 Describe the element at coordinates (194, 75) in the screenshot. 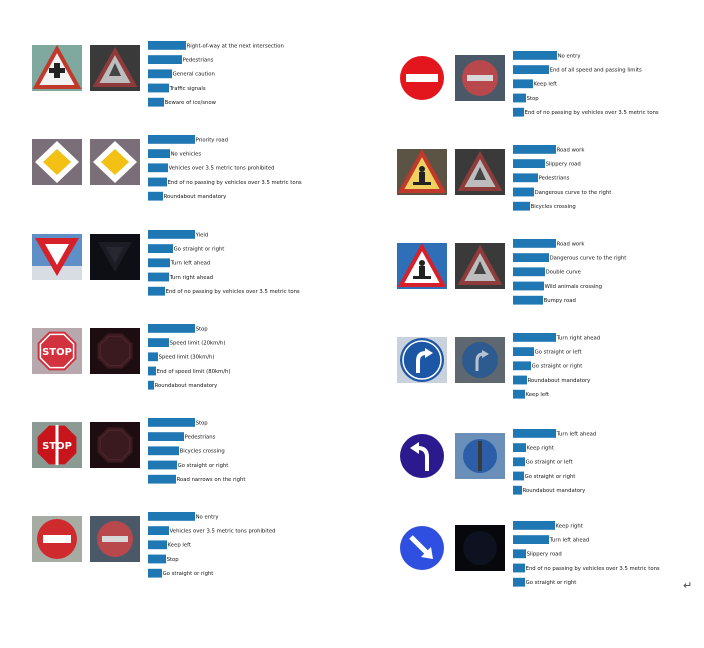

I see `bar-label: General caution` at that location.